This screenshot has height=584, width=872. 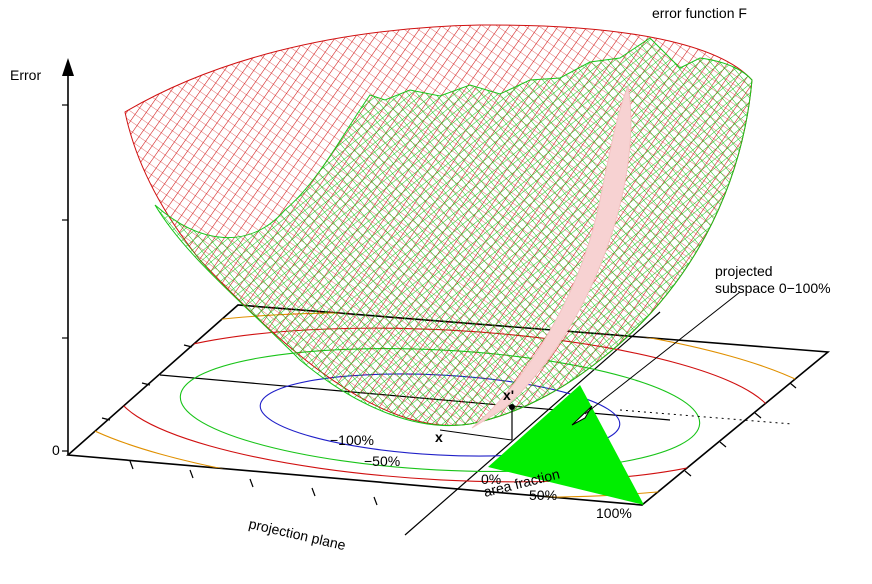 I want to click on projection-plane-label: projection plane, so click(x=297, y=534).